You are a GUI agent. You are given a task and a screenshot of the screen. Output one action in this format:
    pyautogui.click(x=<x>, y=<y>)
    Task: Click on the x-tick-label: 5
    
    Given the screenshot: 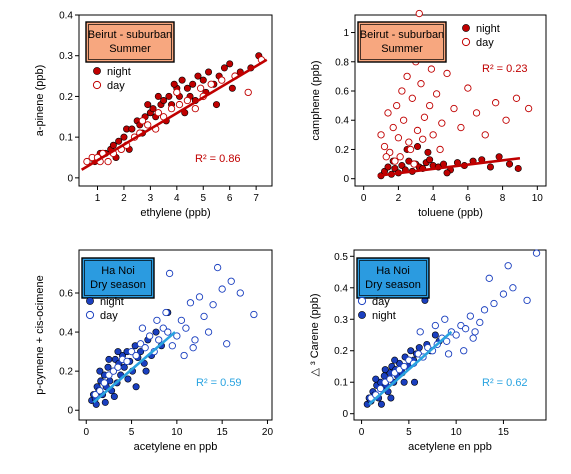 What is the action you would take?
    pyautogui.click(x=409, y=432)
    